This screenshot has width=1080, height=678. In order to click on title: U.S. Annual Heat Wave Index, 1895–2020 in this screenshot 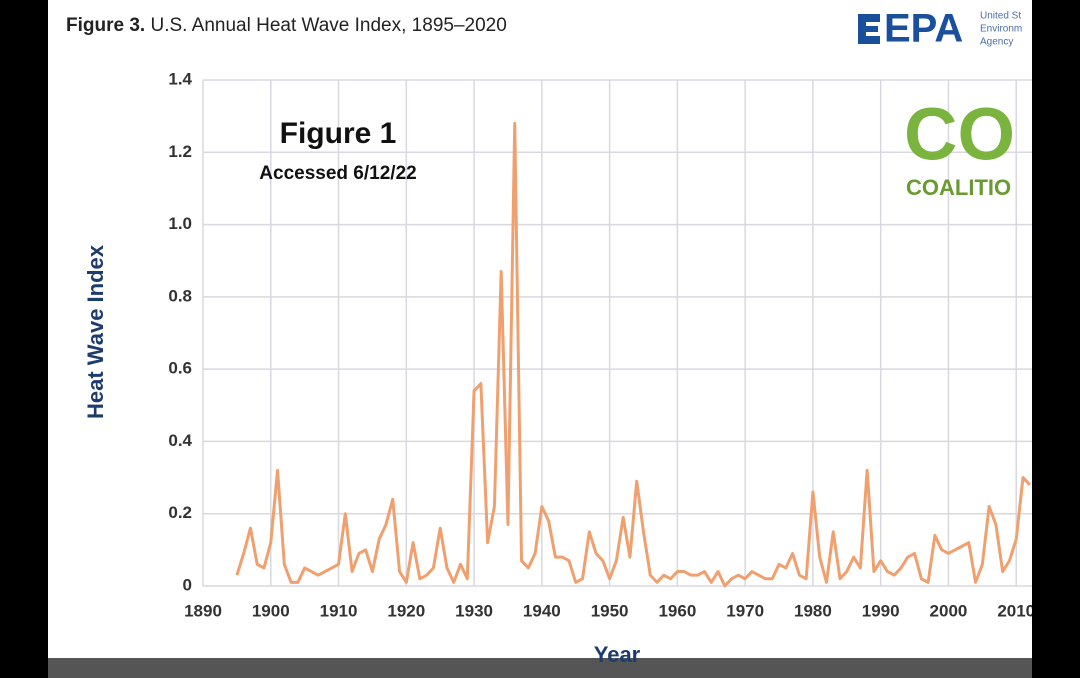, I will do `click(328, 25)`.